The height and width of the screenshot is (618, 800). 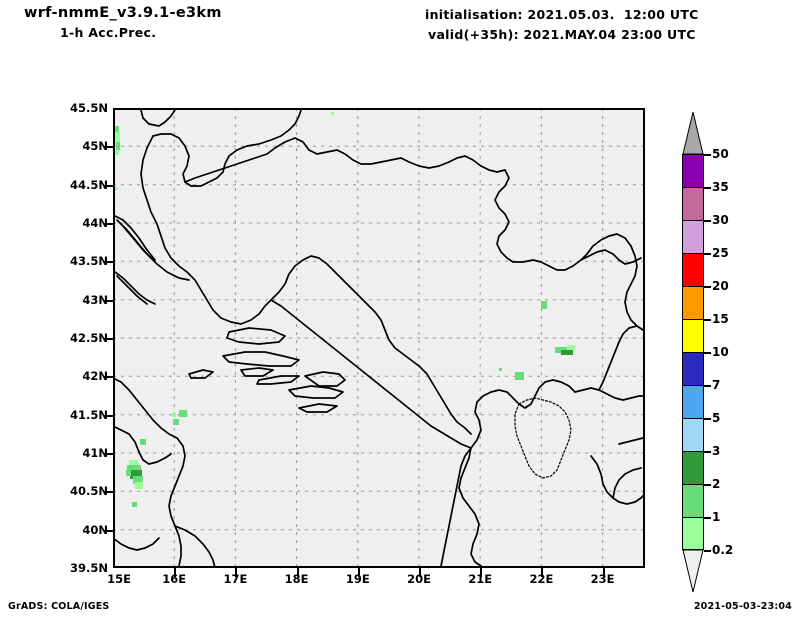 What do you see at coordinates (541, 579) in the screenshot?
I see `lon-tick-label: 22E` at bounding box center [541, 579].